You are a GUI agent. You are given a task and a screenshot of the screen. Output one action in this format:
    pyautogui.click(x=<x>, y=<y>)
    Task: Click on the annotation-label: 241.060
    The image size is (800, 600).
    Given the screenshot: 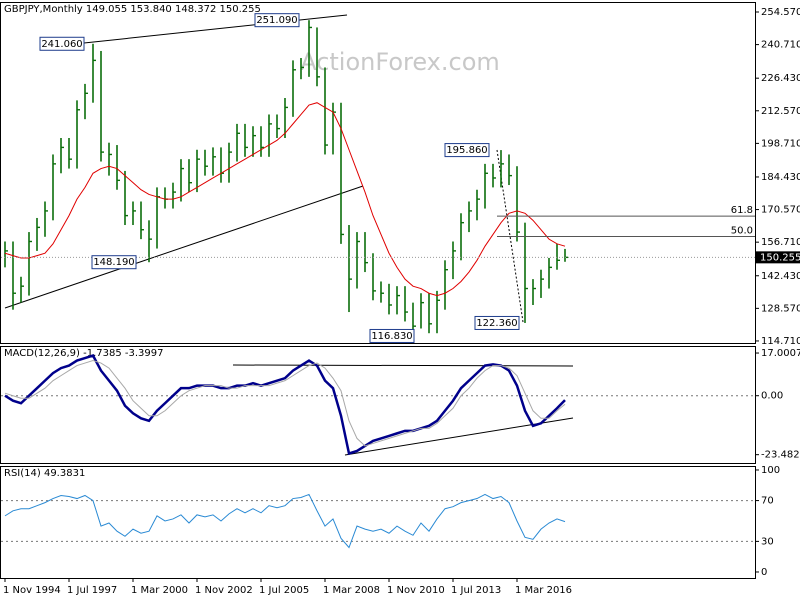 What is the action you would take?
    pyautogui.click(x=61, y=44)
    